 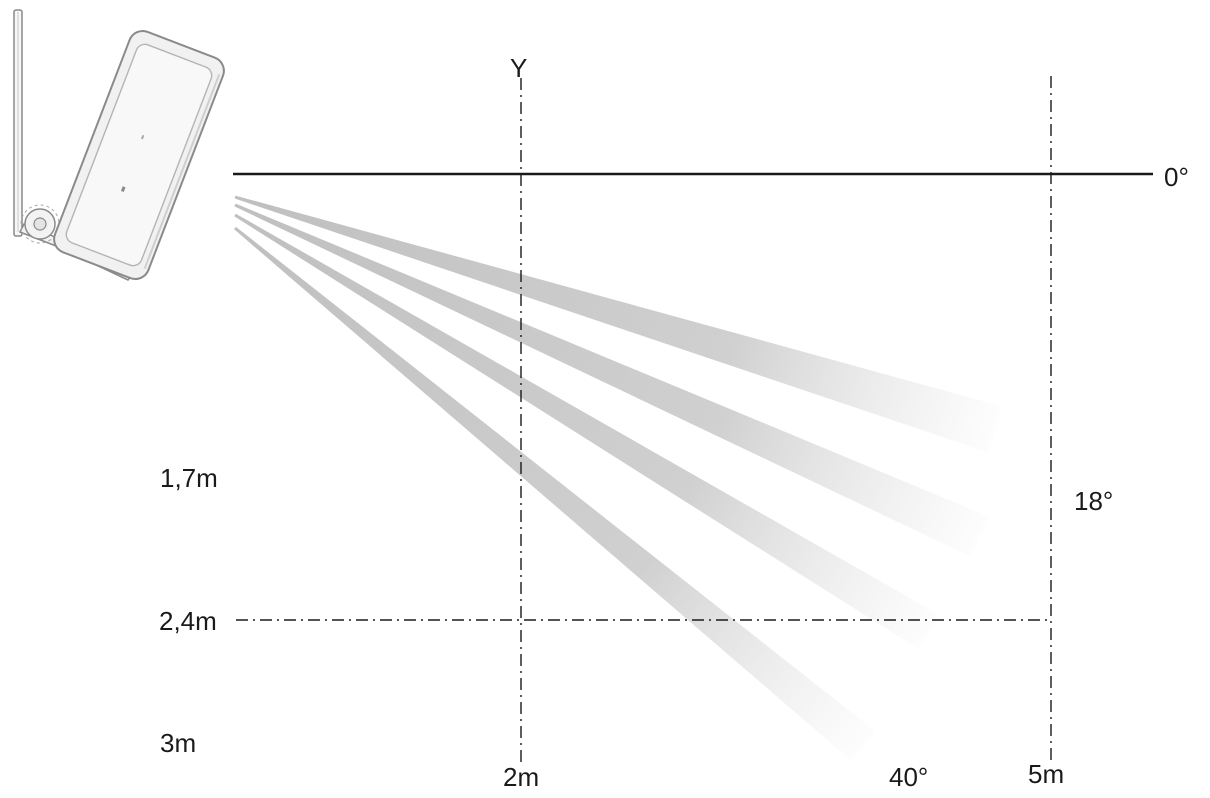 What do you see at coordinates (518, 68) in the screenshot?
I see `y-axis-label: Y` at bounding box center [518, 68].